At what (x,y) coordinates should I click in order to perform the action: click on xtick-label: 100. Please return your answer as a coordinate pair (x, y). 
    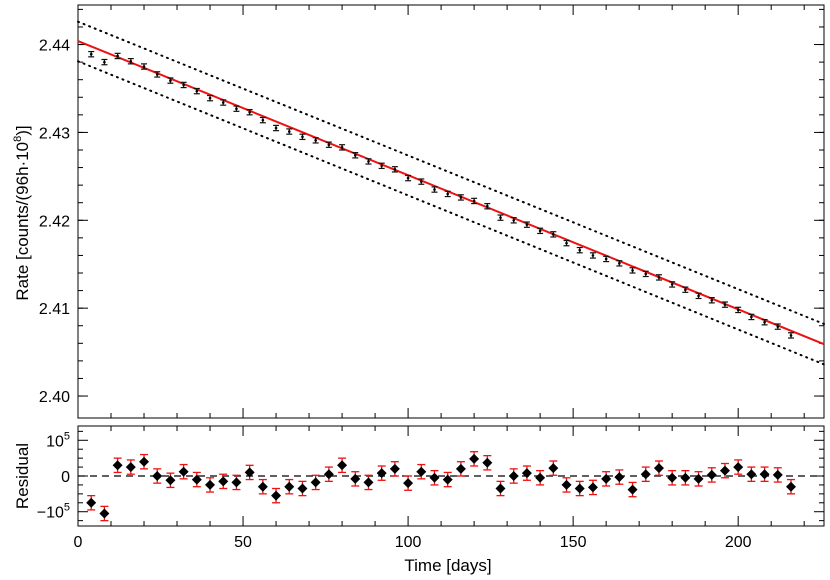
    Looking at the image, I should click on (408, 542).